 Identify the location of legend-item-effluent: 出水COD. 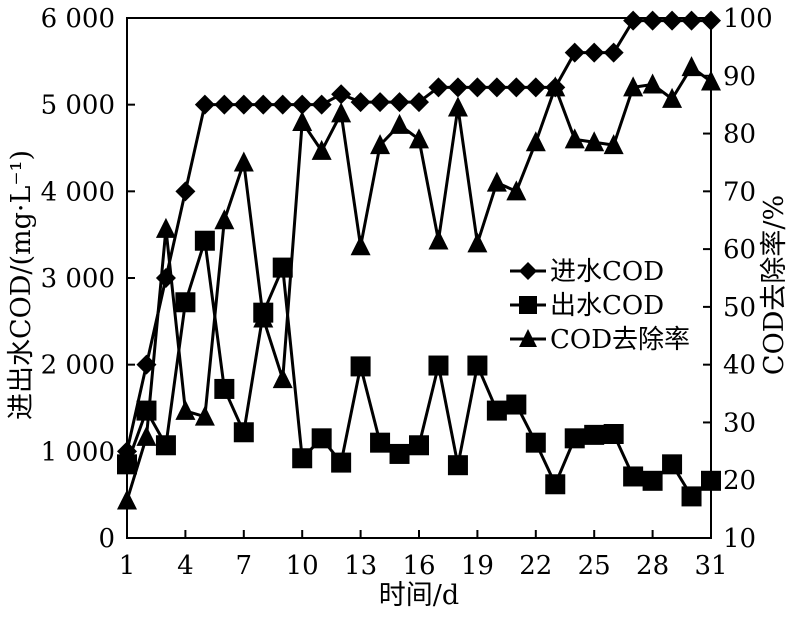
(587, 306).